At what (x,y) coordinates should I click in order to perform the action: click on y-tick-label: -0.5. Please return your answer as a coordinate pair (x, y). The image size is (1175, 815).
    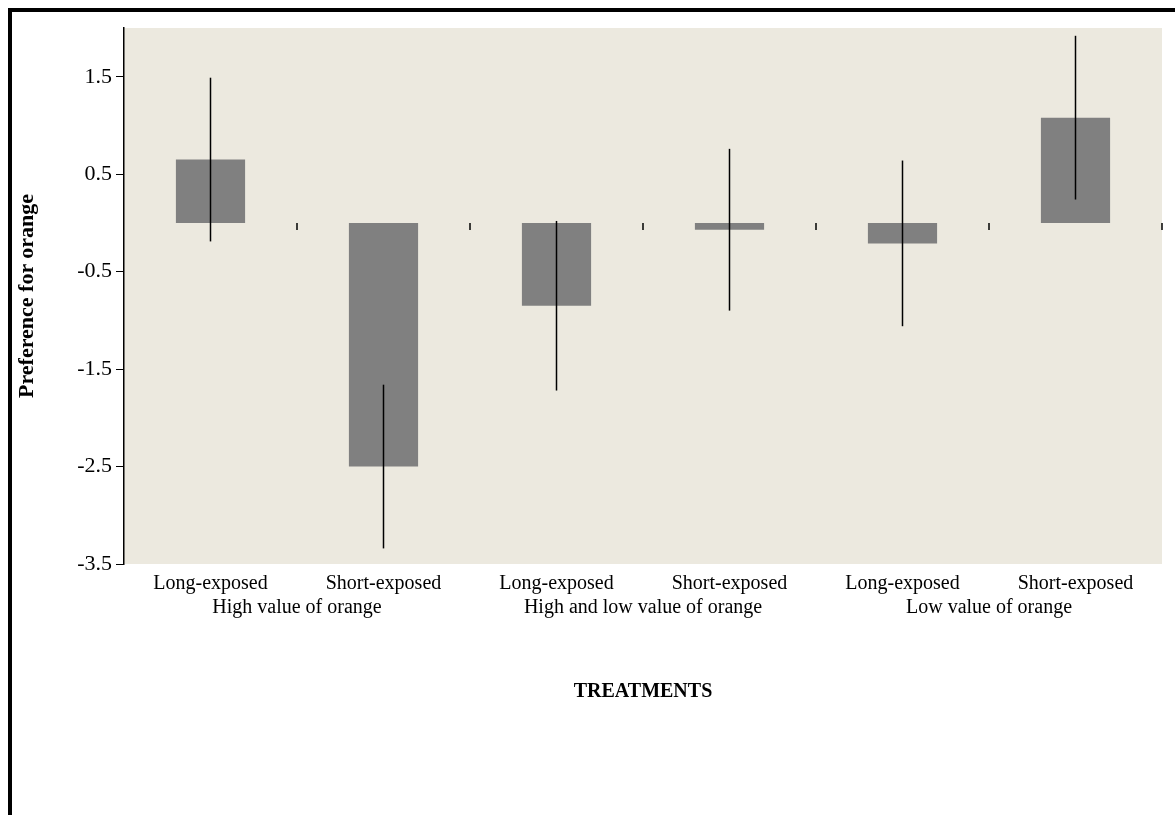
    Looking at the image, I should click on (94, 270).